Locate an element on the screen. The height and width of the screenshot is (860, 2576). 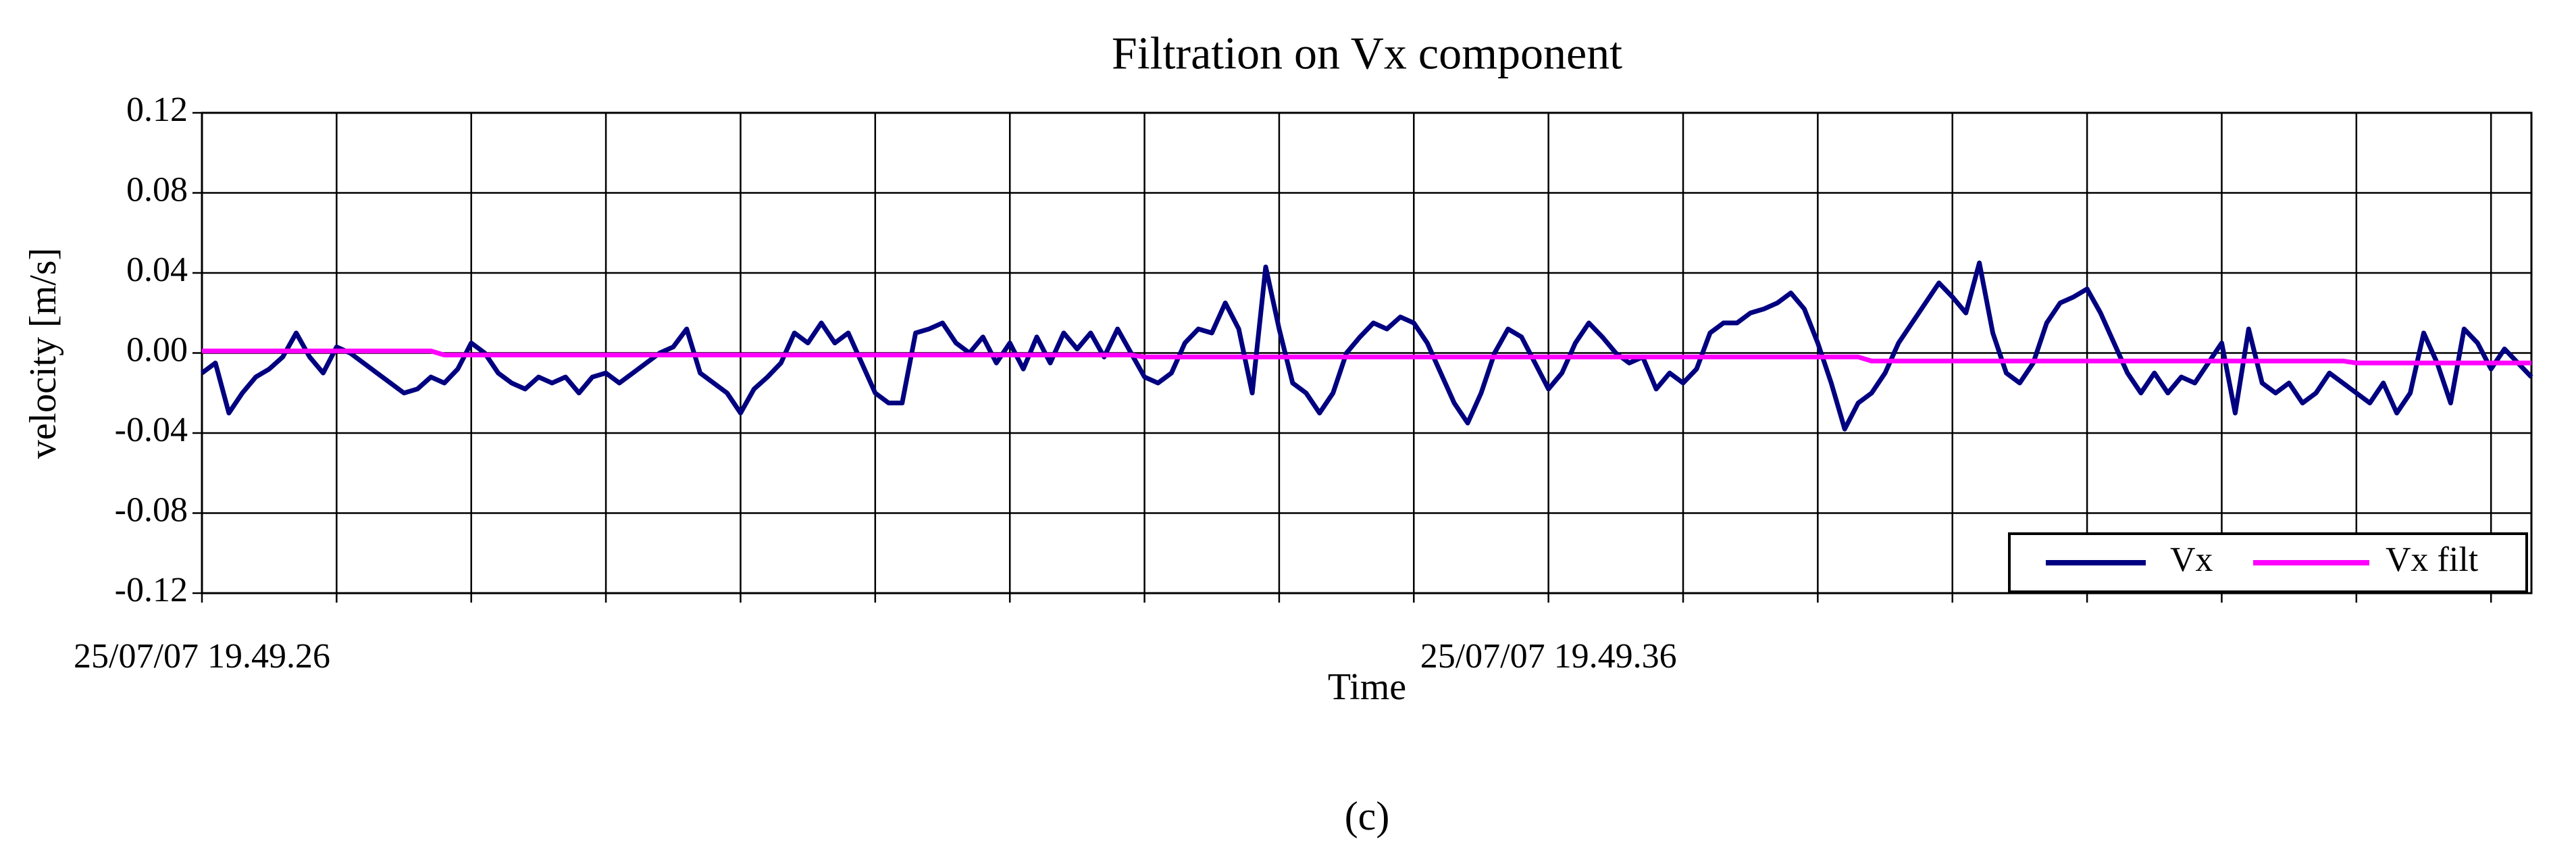
y-tick-label: 0.08 is located at coordinates (157, 189).